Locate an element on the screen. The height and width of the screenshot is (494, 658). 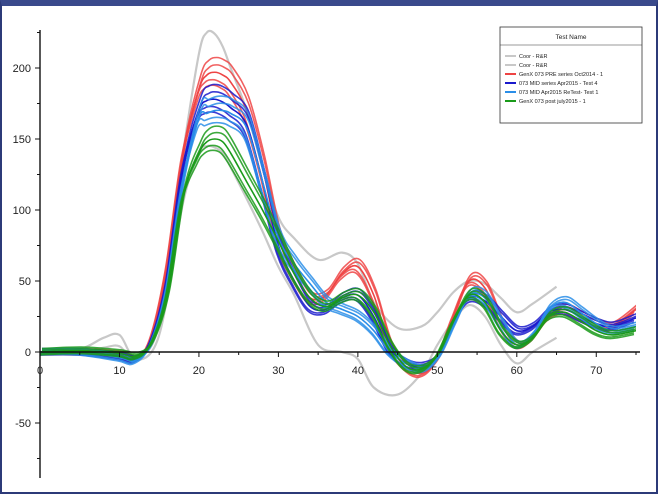
x-tick-label: 40 is located at coordinates (358, 371).